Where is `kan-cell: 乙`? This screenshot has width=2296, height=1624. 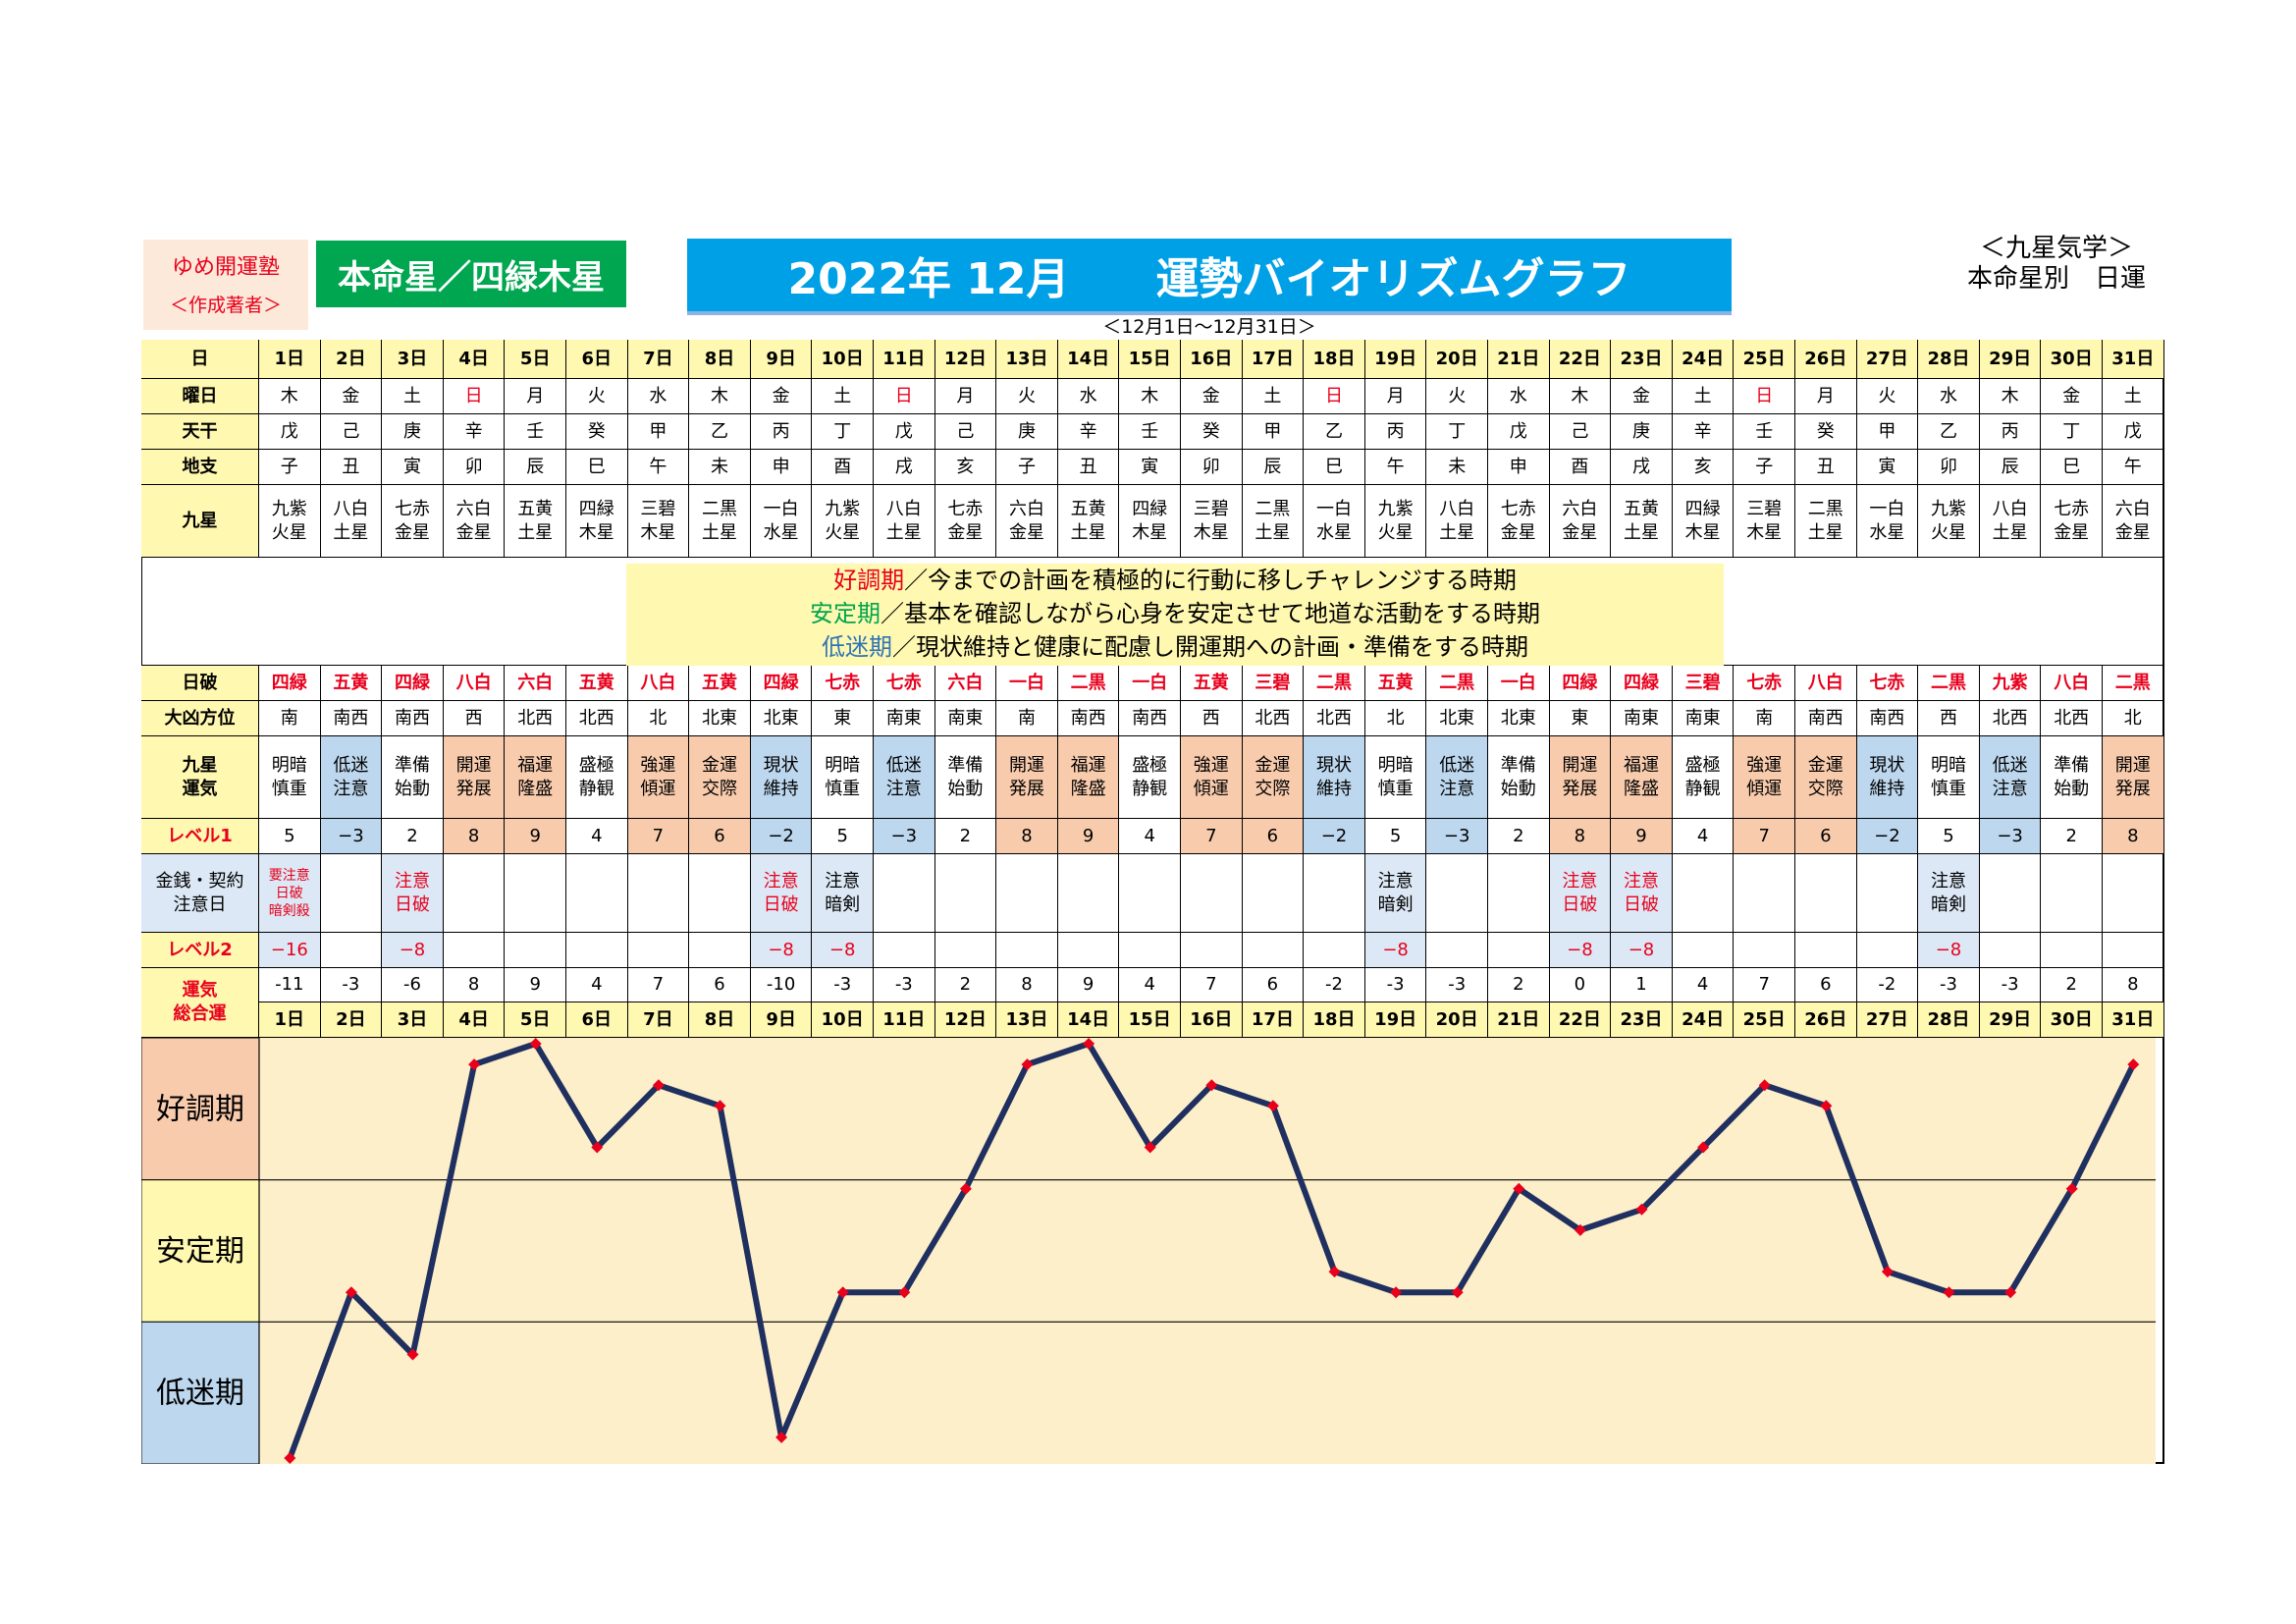 kan-cell: 乙 is located at coordinates (1949, 432).